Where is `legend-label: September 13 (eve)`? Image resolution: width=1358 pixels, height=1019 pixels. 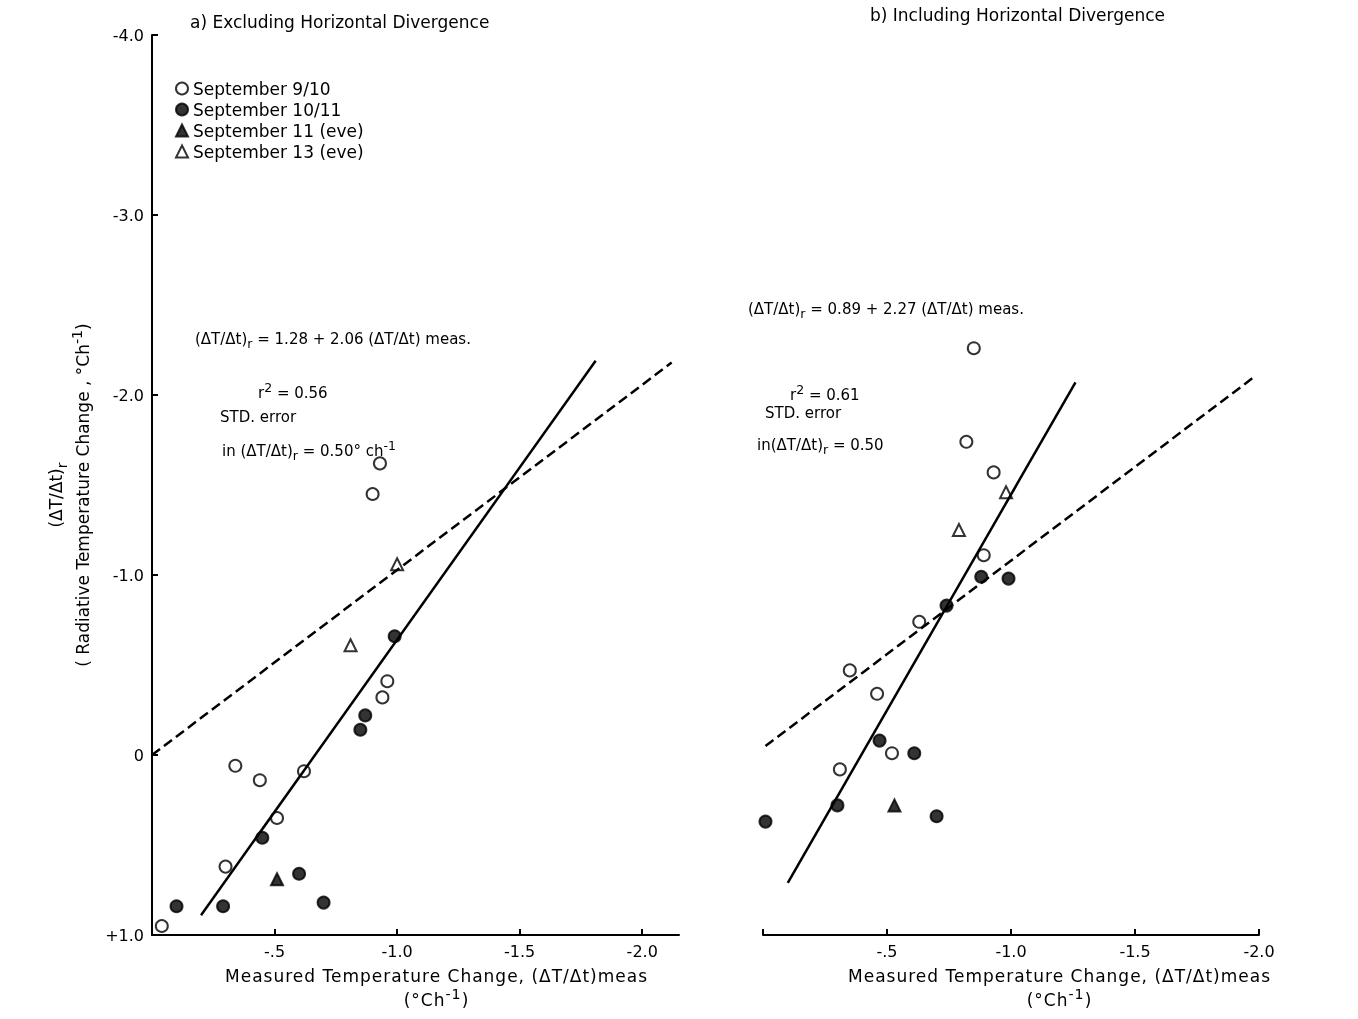
legend-label: September 13 (eve) is located at coordinates (278, 151).